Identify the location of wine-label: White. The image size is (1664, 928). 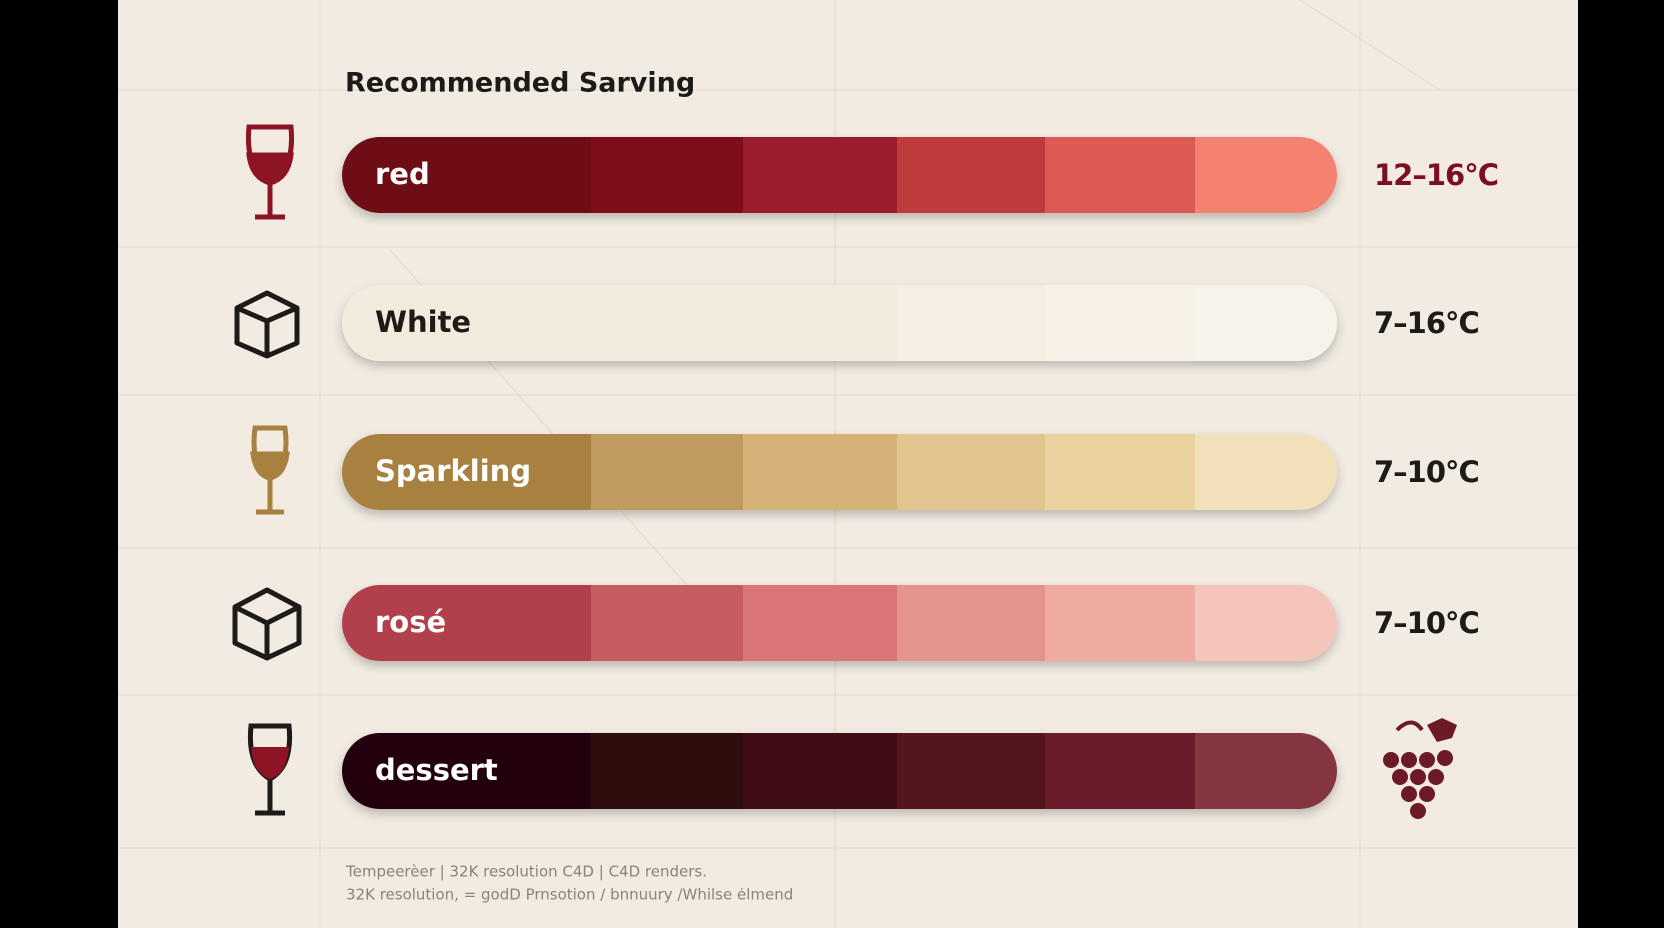
(423, 322).